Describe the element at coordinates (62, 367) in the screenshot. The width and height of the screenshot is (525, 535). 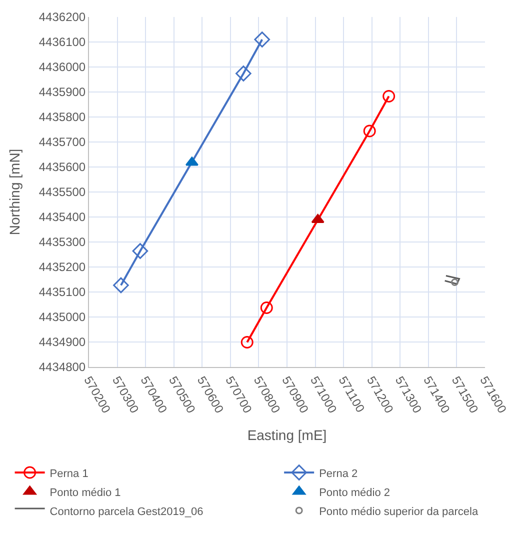
I see `y-tick-label: 4434800` at that location.